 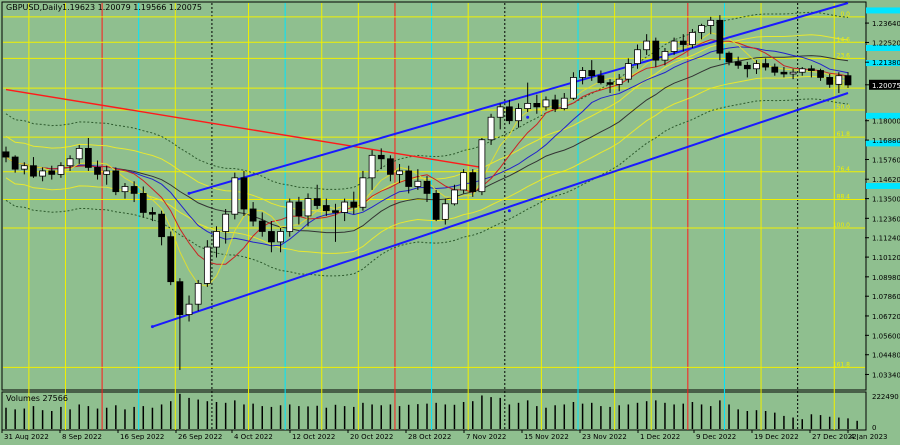 I want to click on time-tick-label: 26 Sep 2022, so click(x=200, y=436).